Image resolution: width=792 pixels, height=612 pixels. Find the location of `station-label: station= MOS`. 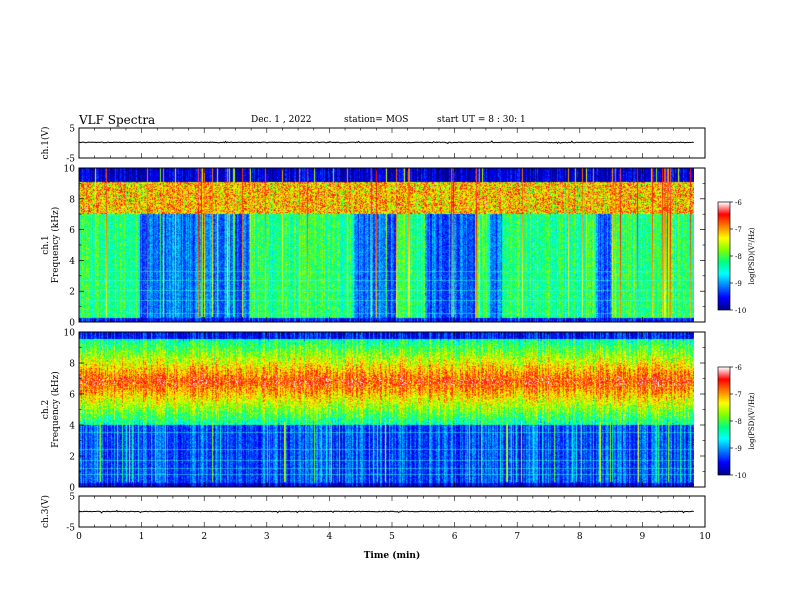

station-label: station= MOS is located at coordinates (376, 120).